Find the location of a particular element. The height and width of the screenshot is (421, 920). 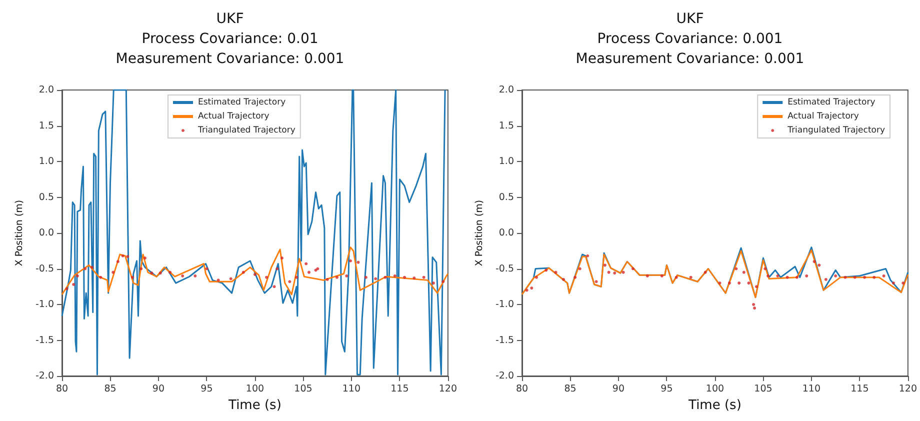

y-tick-label: -1.0 is located at coordinates (504, 304).